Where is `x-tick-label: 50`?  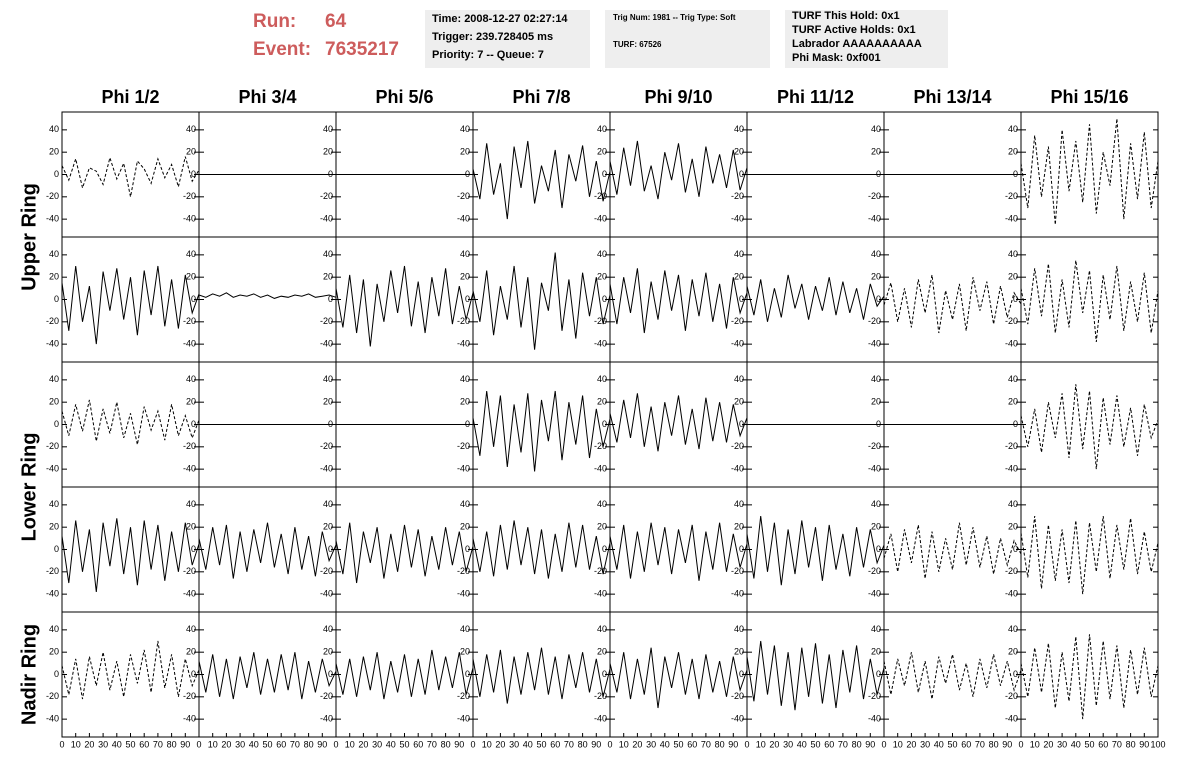
x-tick-label: 50 is located at coordinates (815, 744).